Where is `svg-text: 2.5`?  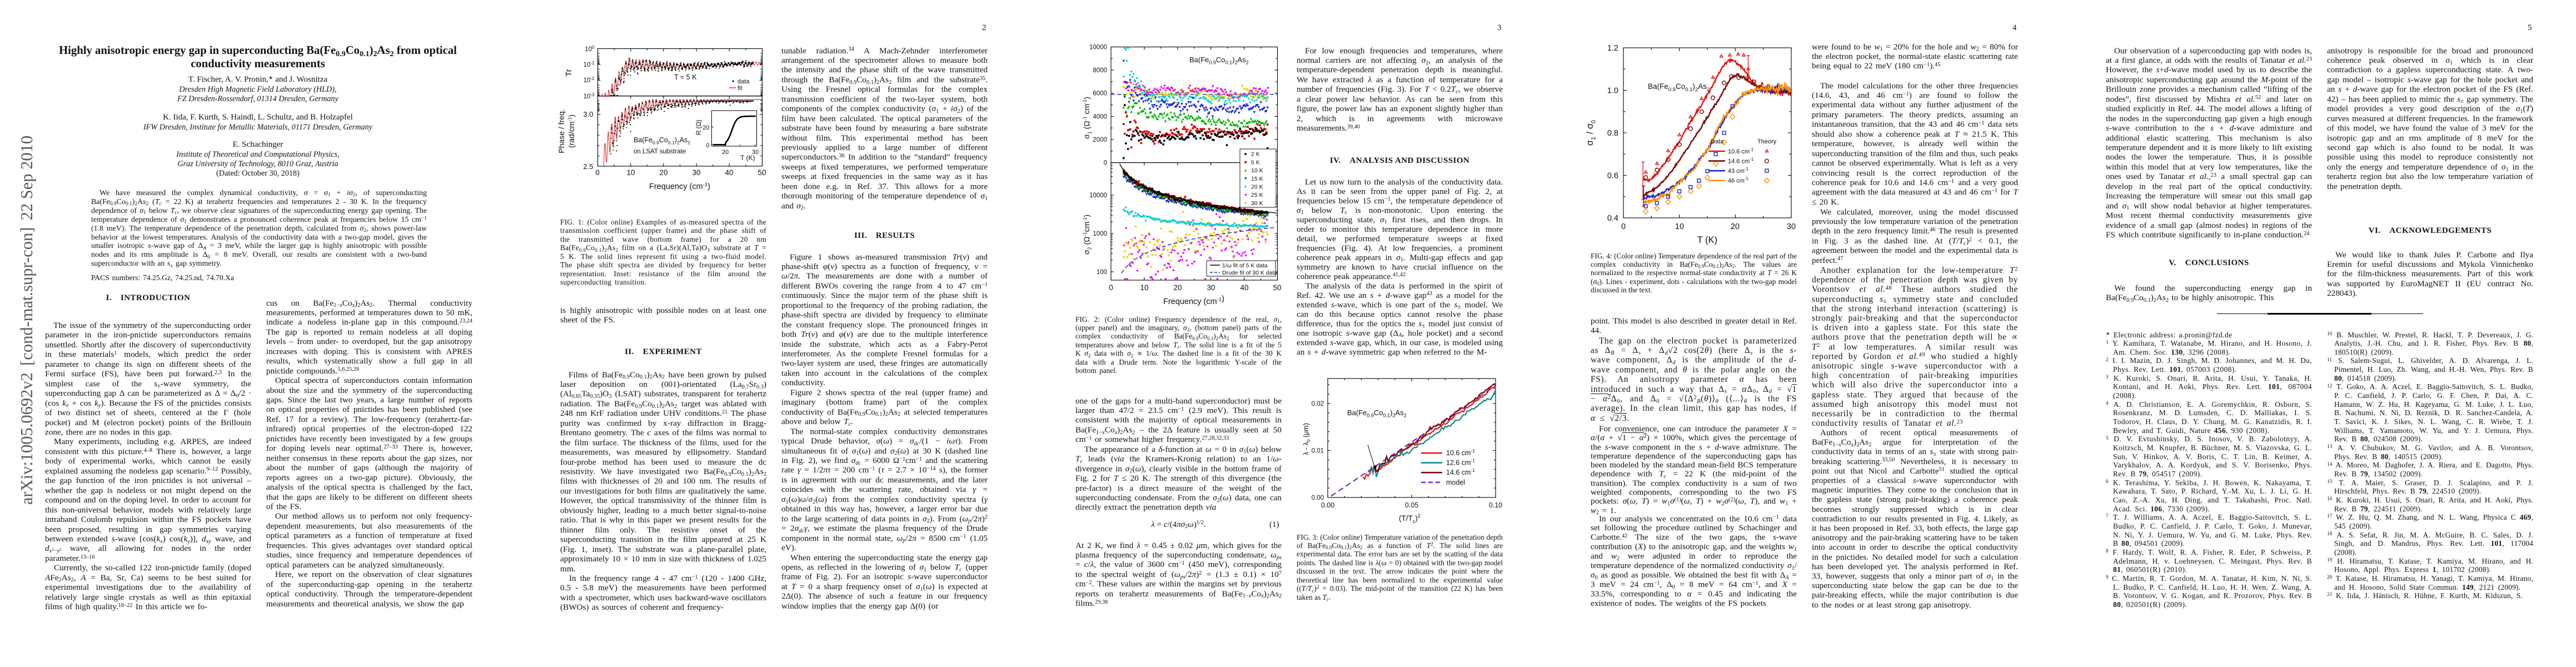
svg-text: 2.5 is located at coordinates (588, 166).